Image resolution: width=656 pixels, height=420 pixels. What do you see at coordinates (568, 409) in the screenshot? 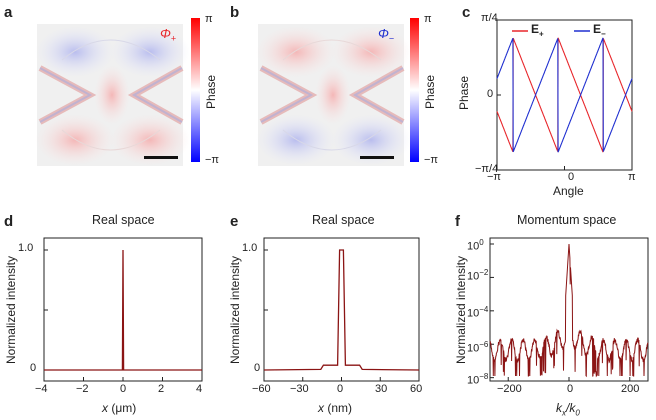
I see `f-xlabel: kx/k0` at bounding box center [568, 409].